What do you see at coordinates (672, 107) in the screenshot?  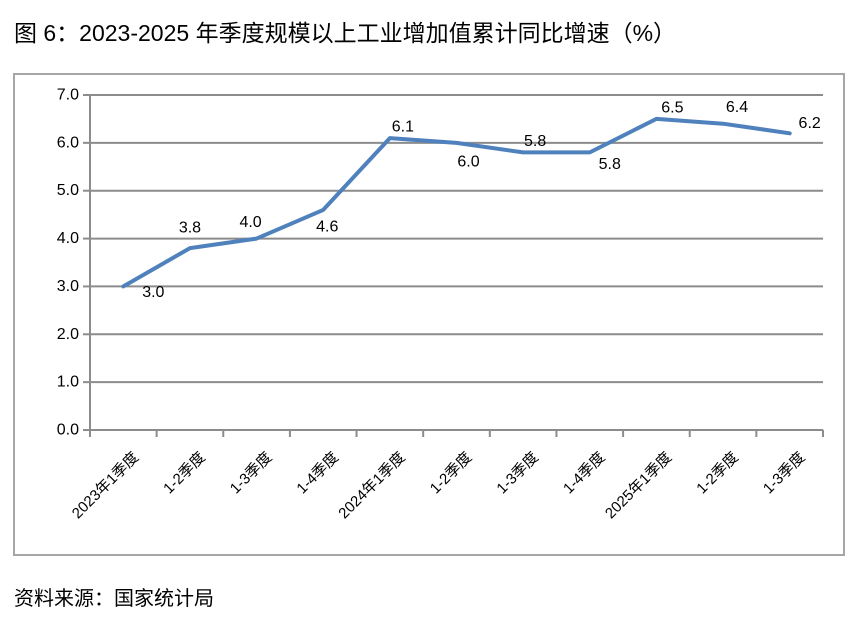 I see `data-label: 6.5` at bounding box center [672, 107].